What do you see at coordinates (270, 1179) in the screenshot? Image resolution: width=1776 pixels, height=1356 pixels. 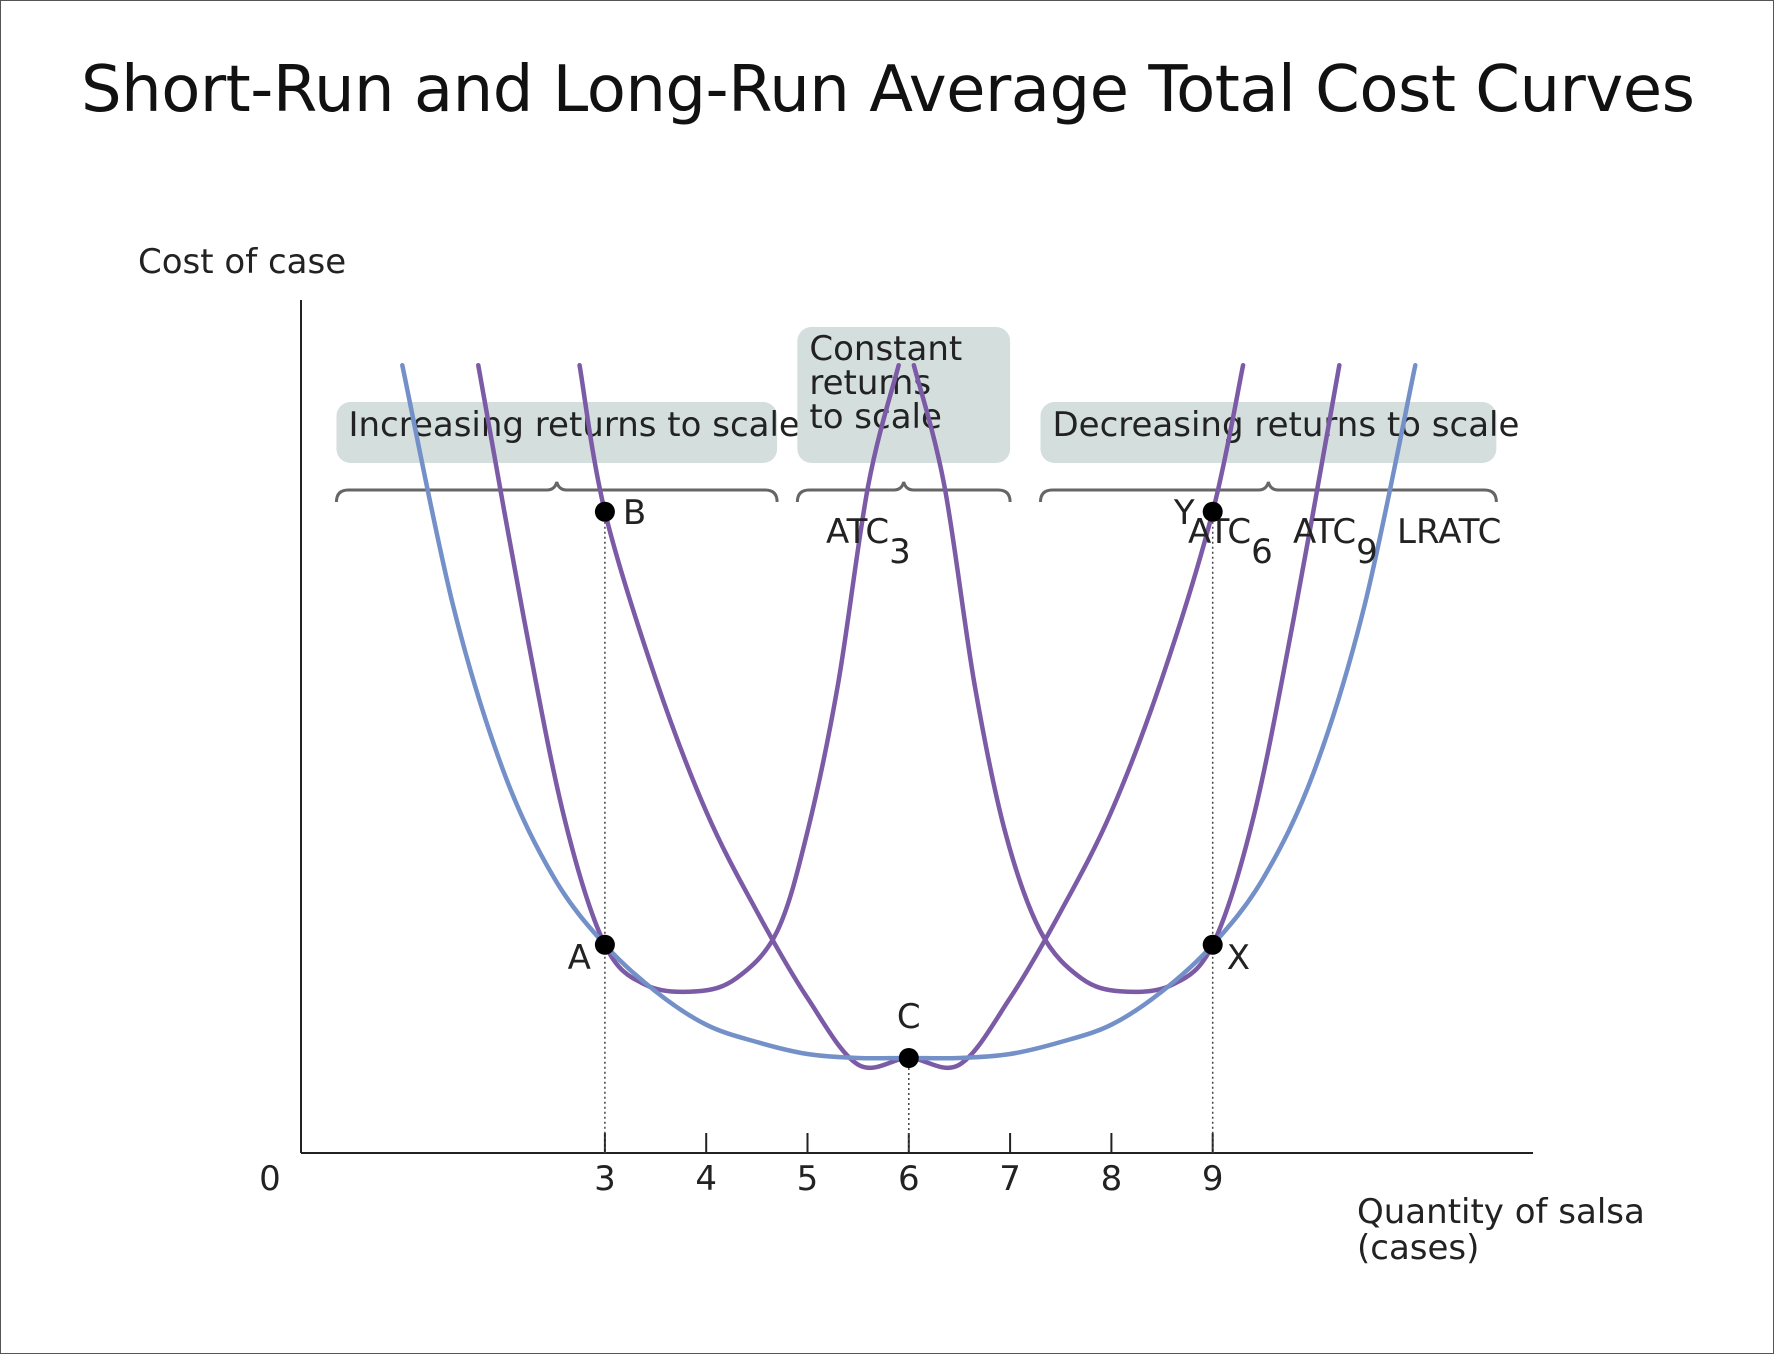 I see `origin-label: 0` at bounding box center [270, 1179].